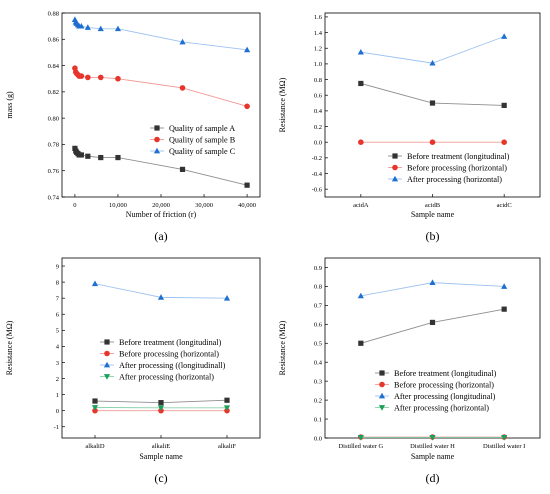 Image resolution: width=550 pixels, height=494 pixels. I want to click on y-tick-label: -0.4, so click(317, 174).